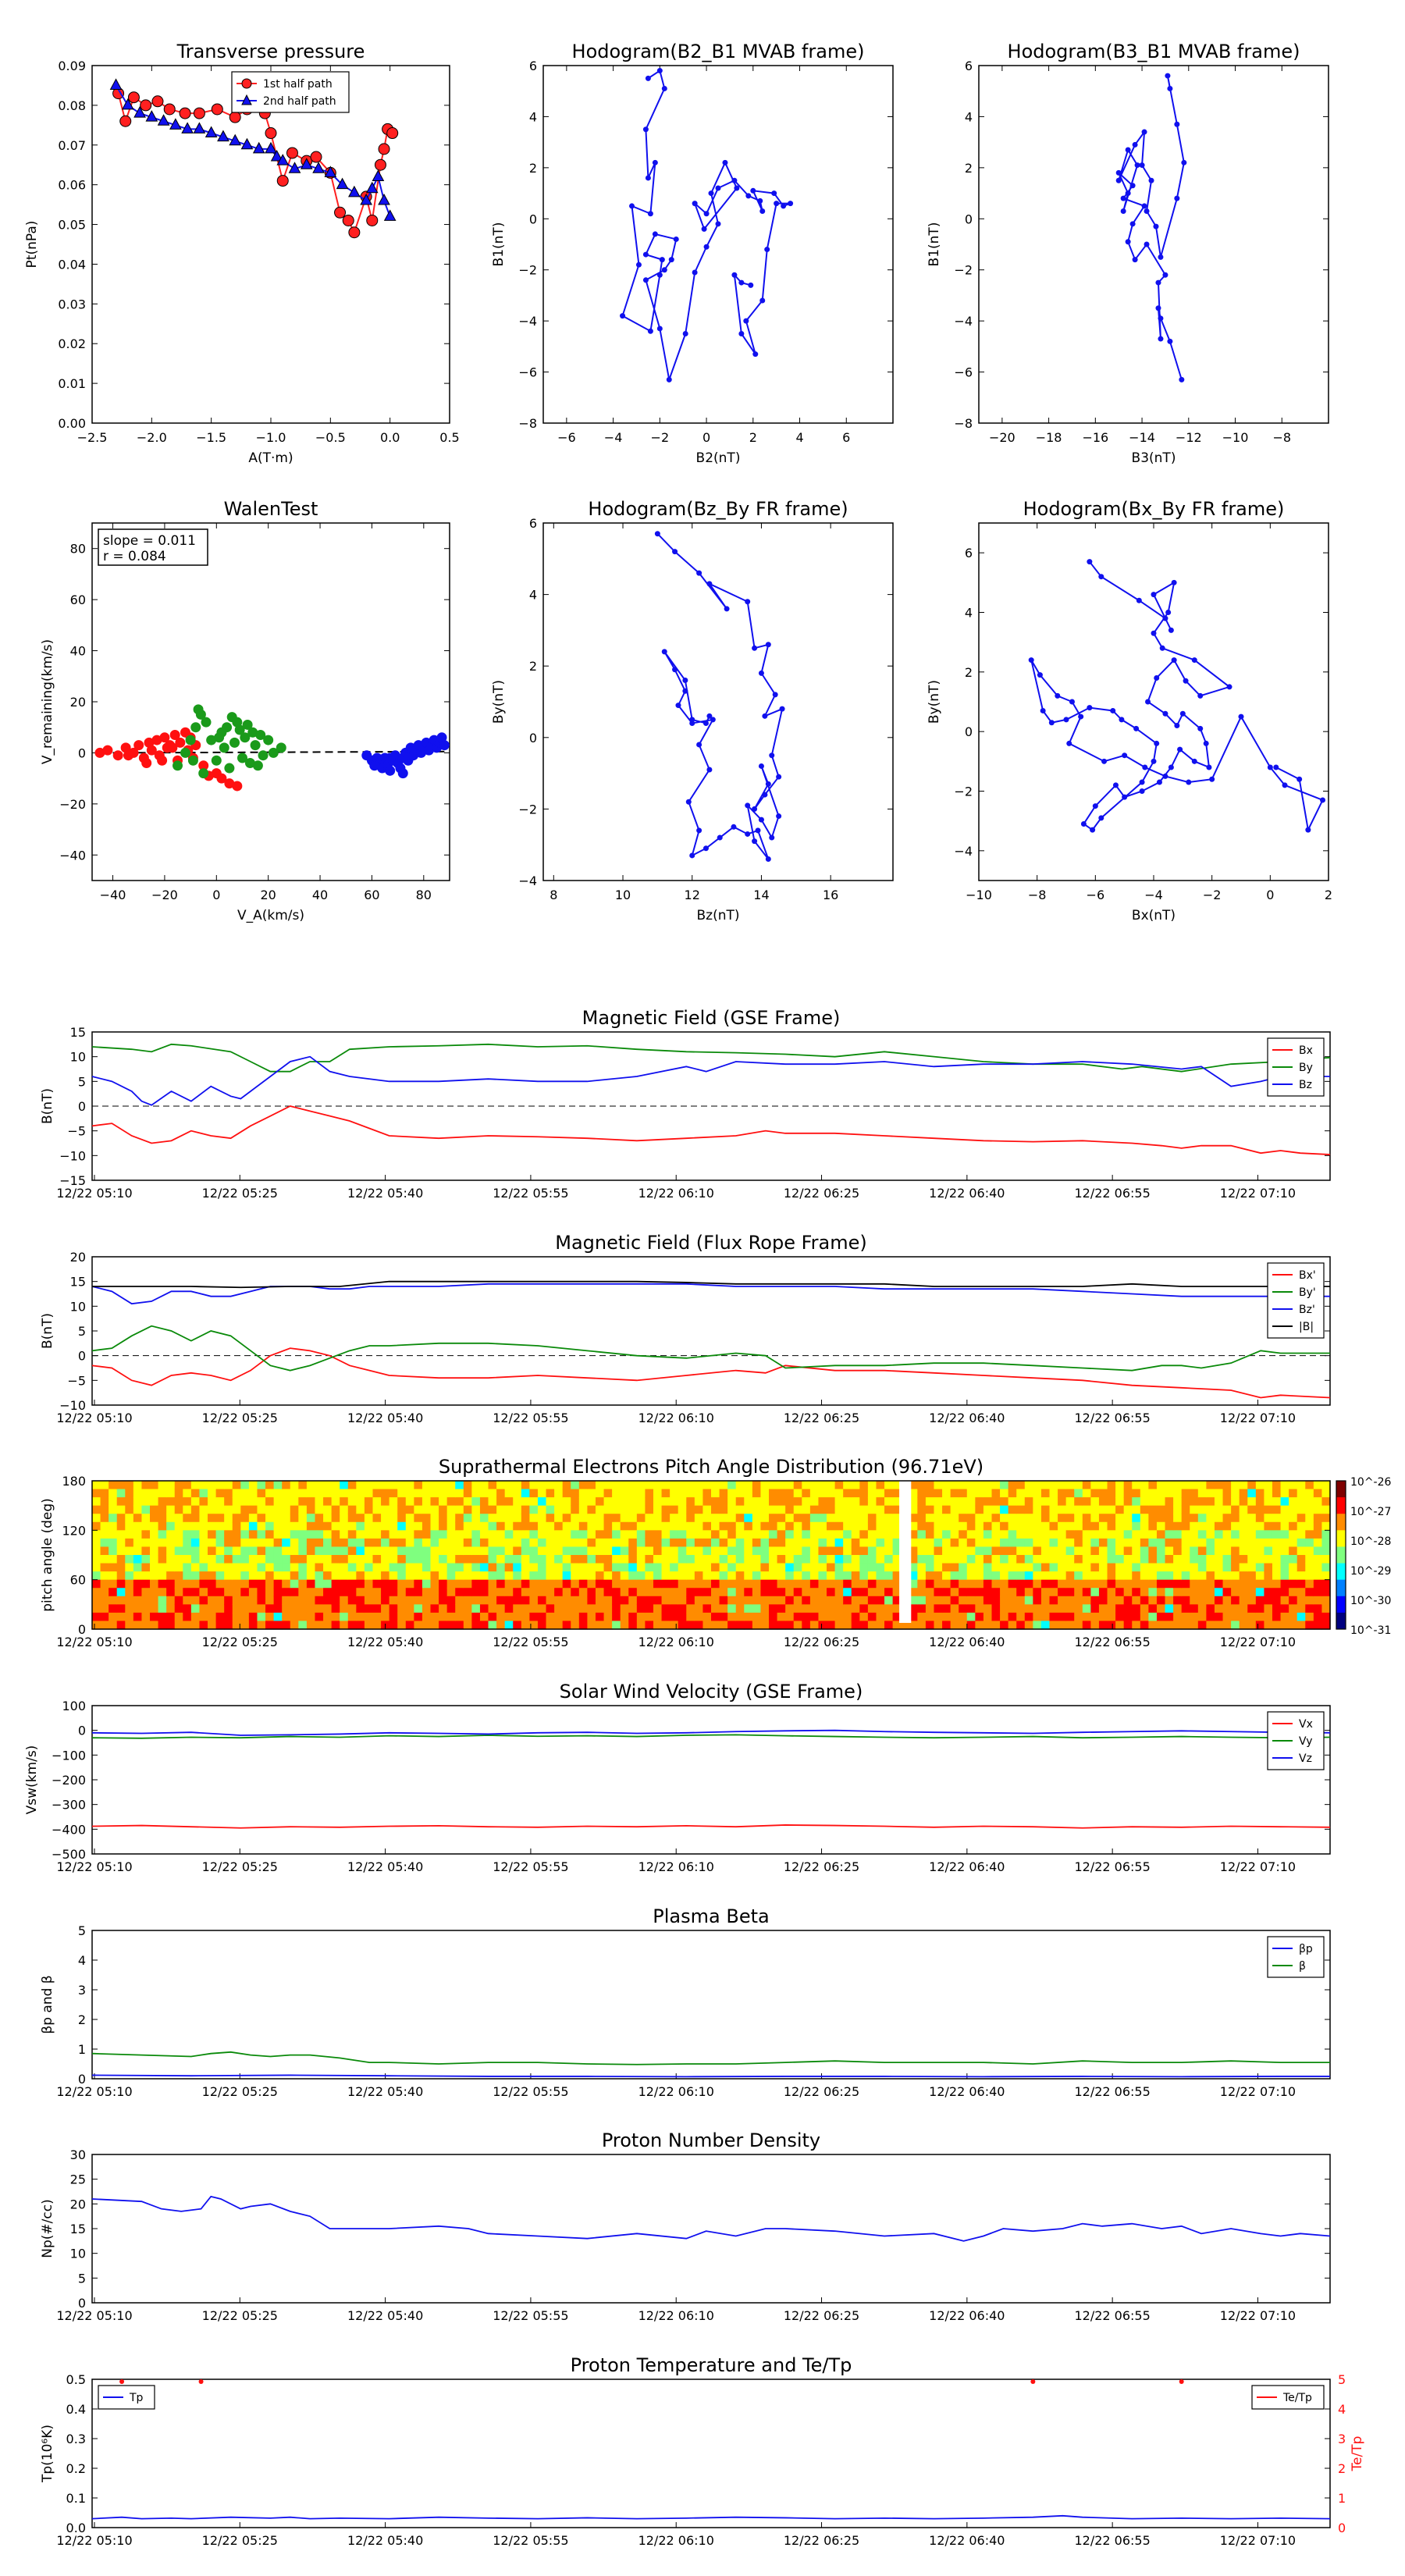 This screenshot has width=1405, height=2576. What do you see at coordinates (93, 437) in the screenshot?
I see `x-tick-label: −2.5` at bounding box center [93, 437].